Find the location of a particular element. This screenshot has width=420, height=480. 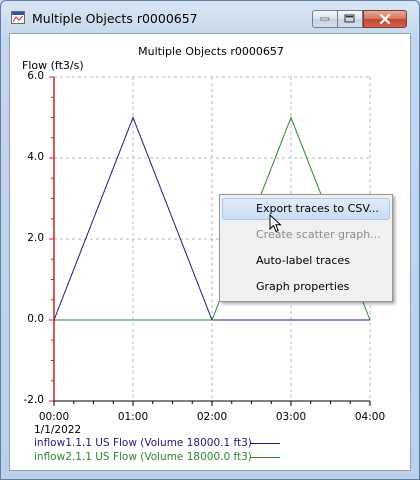

maximize-button is located at coordinates (350, 19).